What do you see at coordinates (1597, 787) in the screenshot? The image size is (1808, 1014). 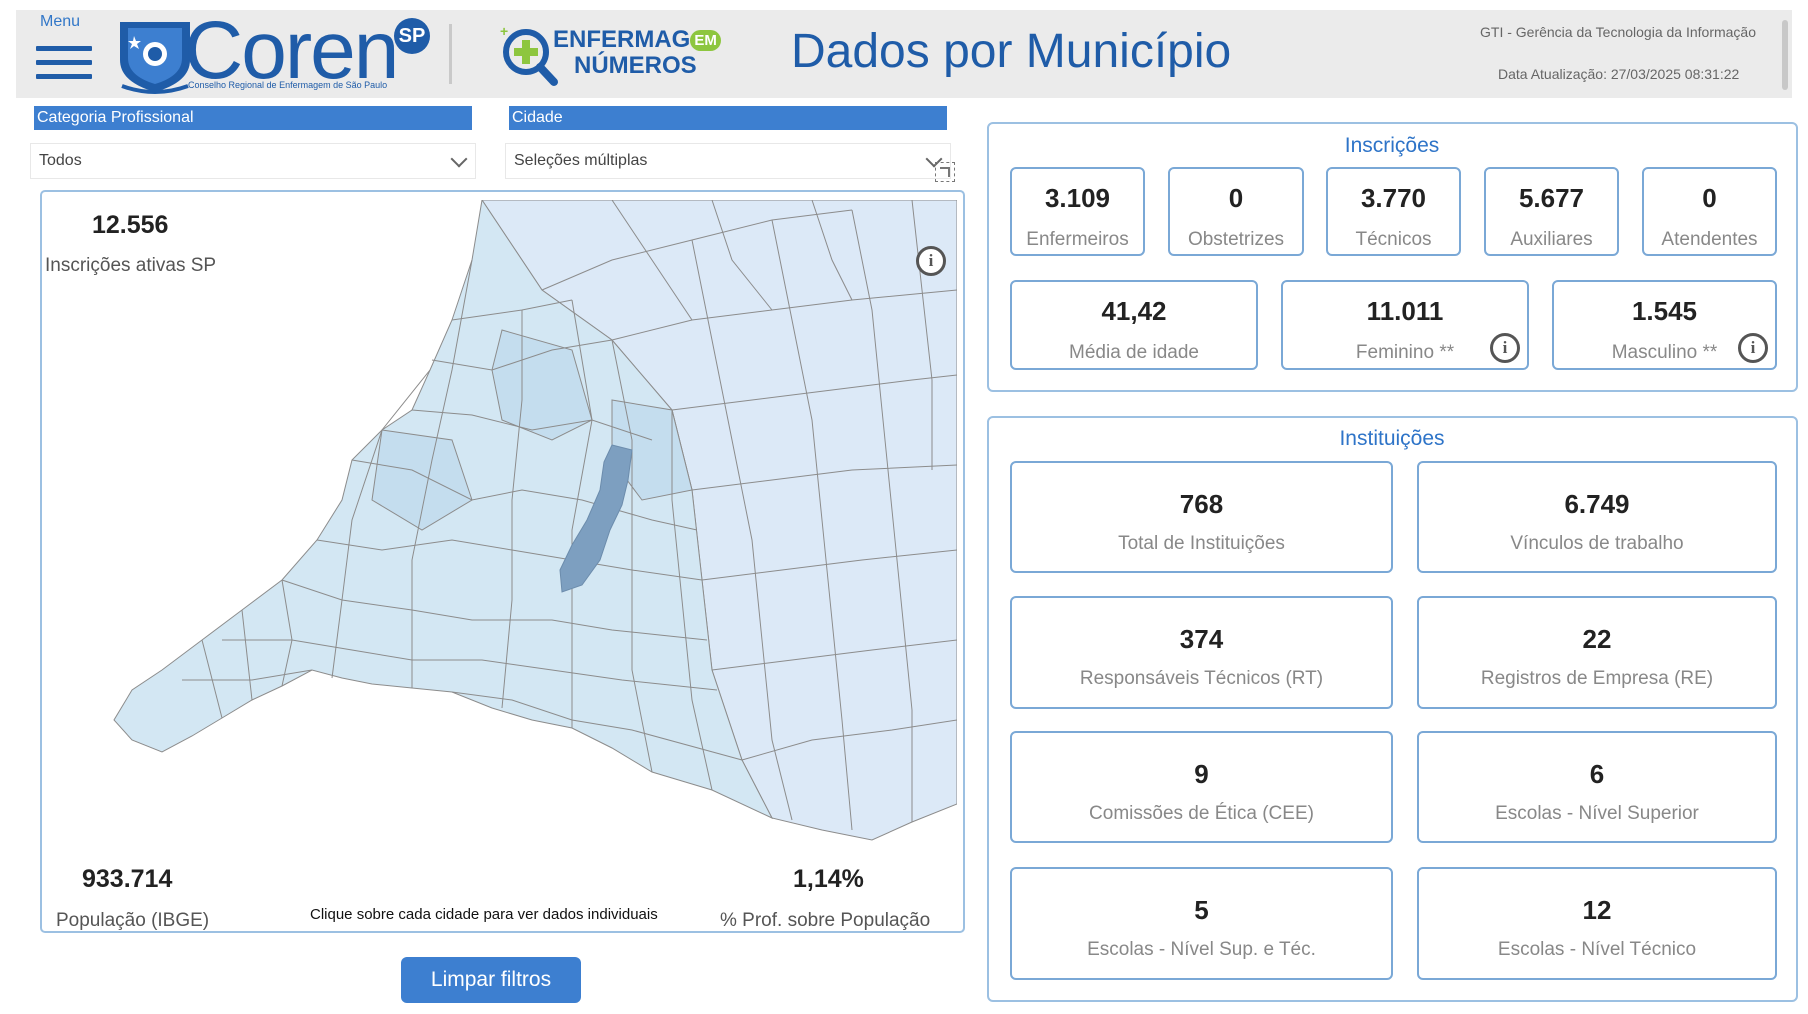 I see `card-escolas-superior: 6 Escolas - Nível Superior` at bounding box center [1597, 787].